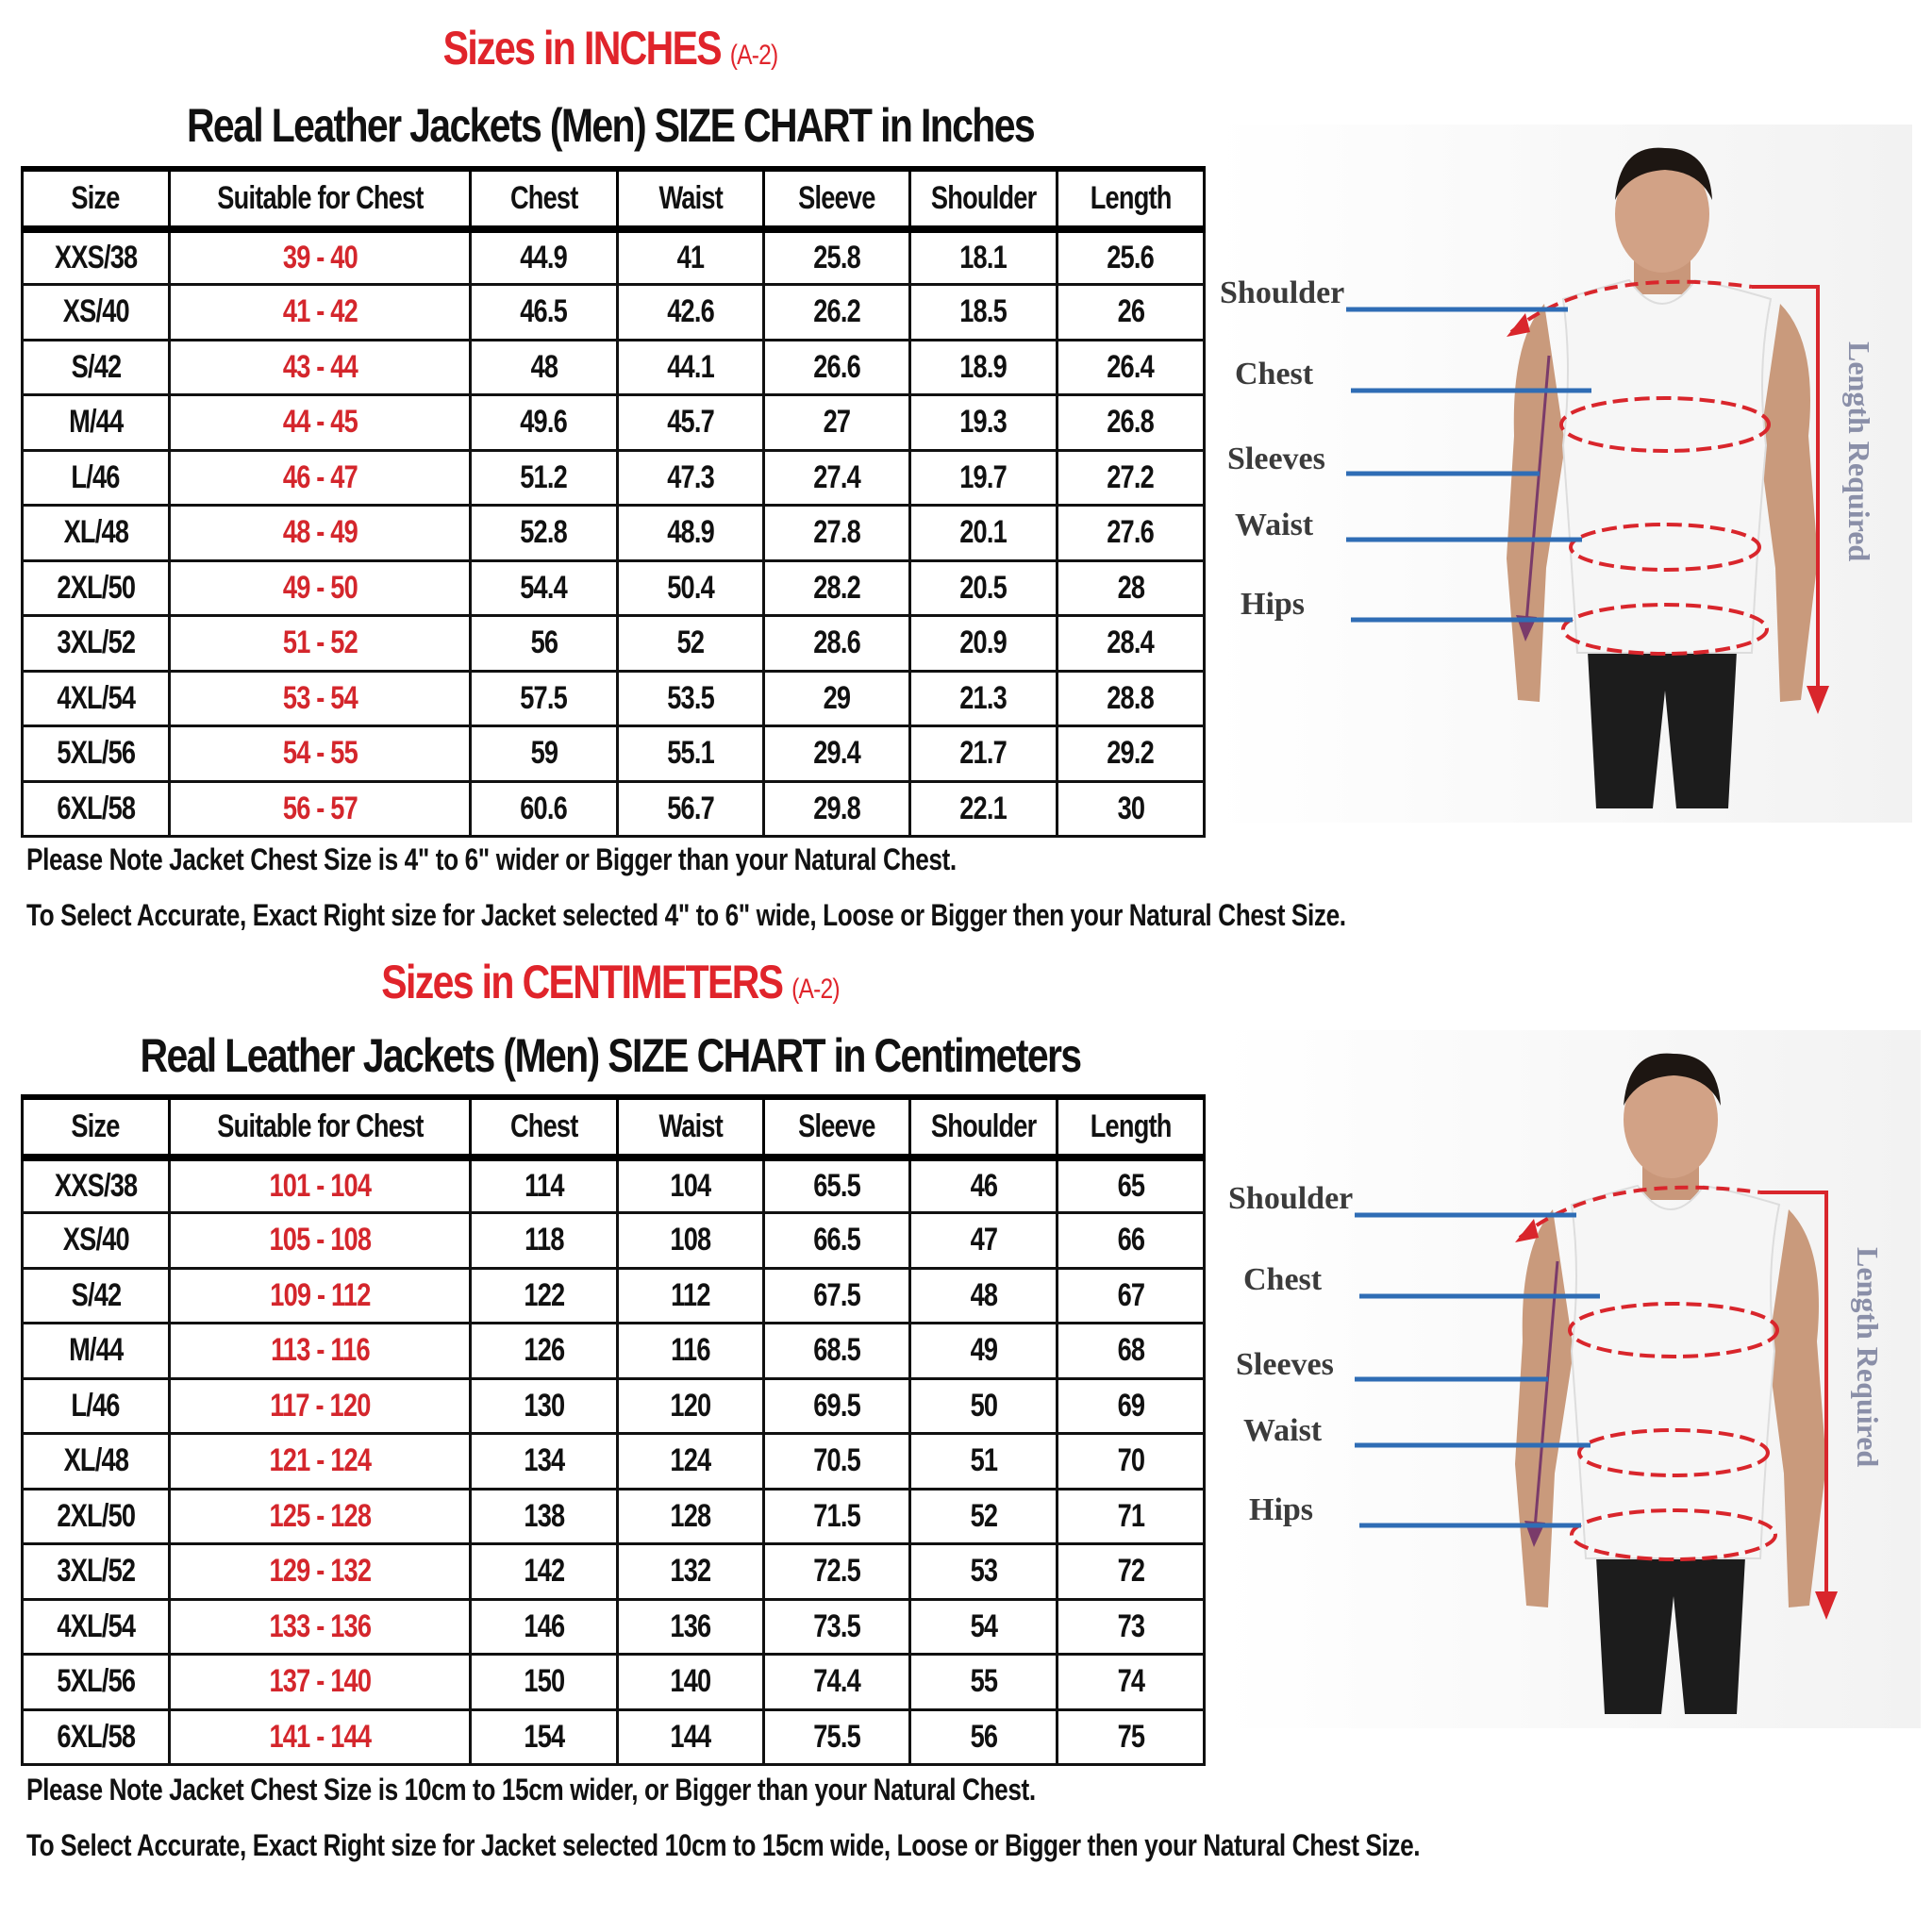 Image resolution: width=1932 pixels, height=1932 pixels. I want to click on table-cell: 114, so click(544, 1185).